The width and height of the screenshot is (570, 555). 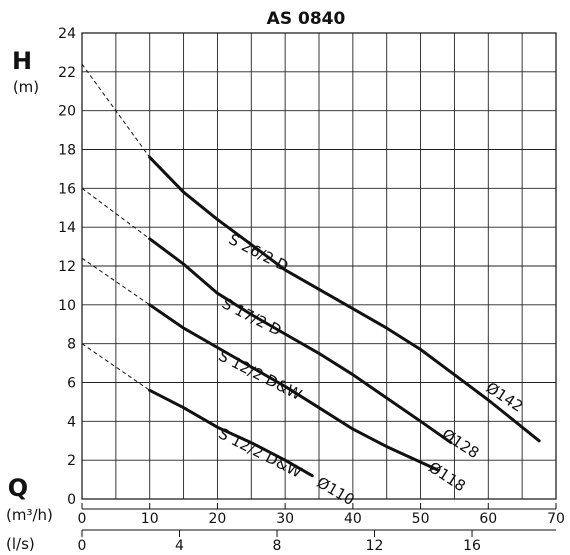 I want to click on x2-tick-label: 4, so click(x=179, y=546).